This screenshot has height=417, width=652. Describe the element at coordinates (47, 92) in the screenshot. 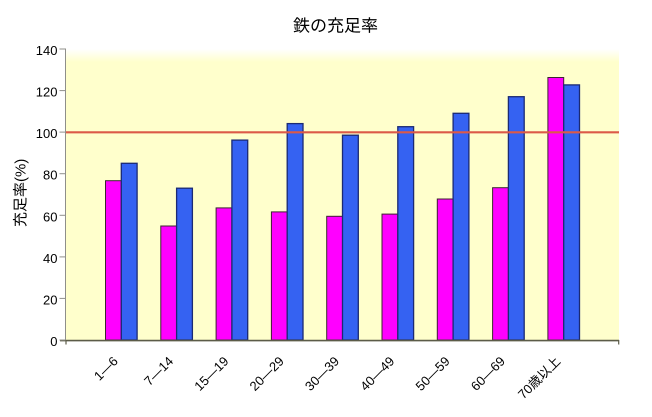

I see `svg-text: 120` at that location.